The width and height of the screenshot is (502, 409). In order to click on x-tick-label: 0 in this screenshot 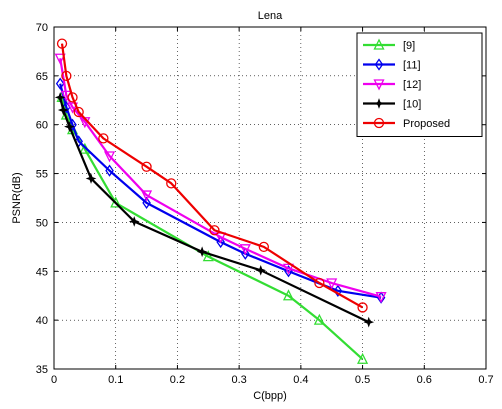, I will do `click(54, 380)`.